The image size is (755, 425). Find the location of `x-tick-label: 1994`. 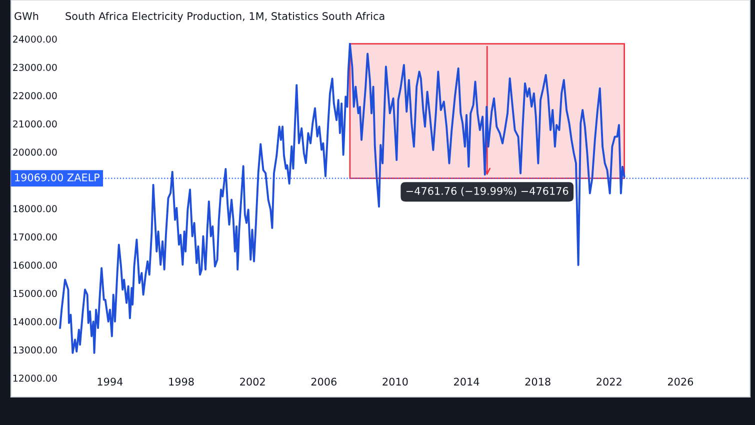

x-tick-label: 1994 is located at coordinates (110, 382).